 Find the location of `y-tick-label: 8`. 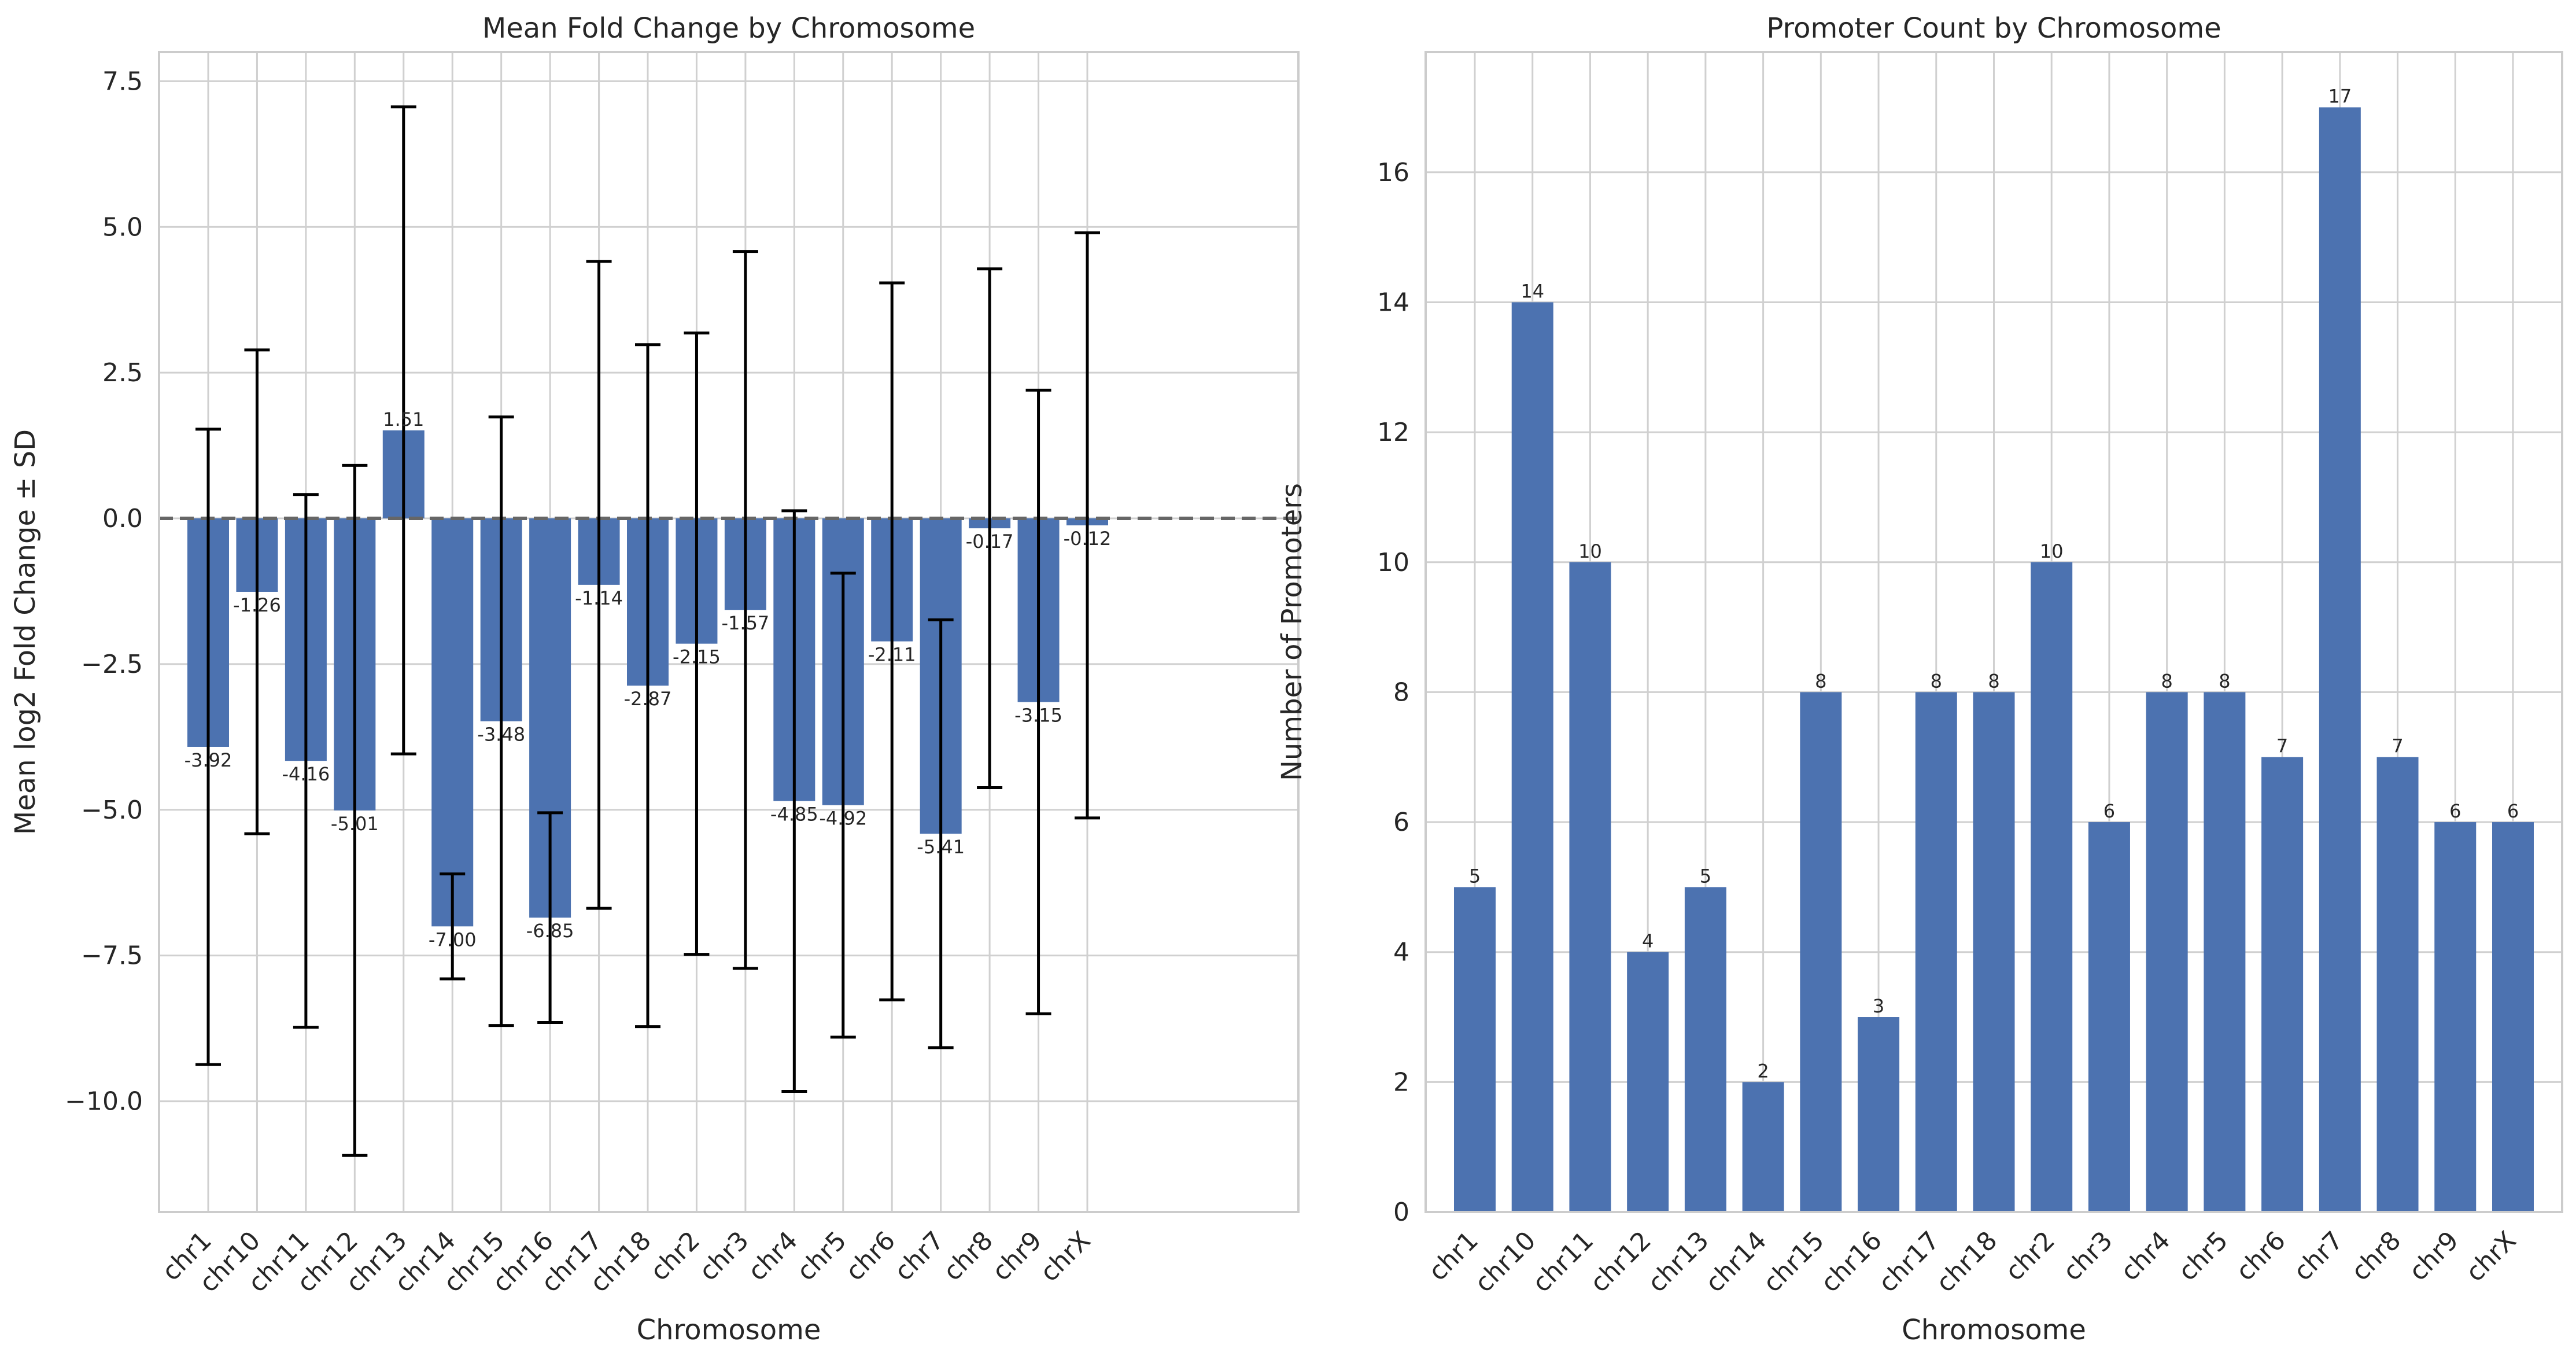

y-tick-label: 8 is located at coordinates (1401, 692).